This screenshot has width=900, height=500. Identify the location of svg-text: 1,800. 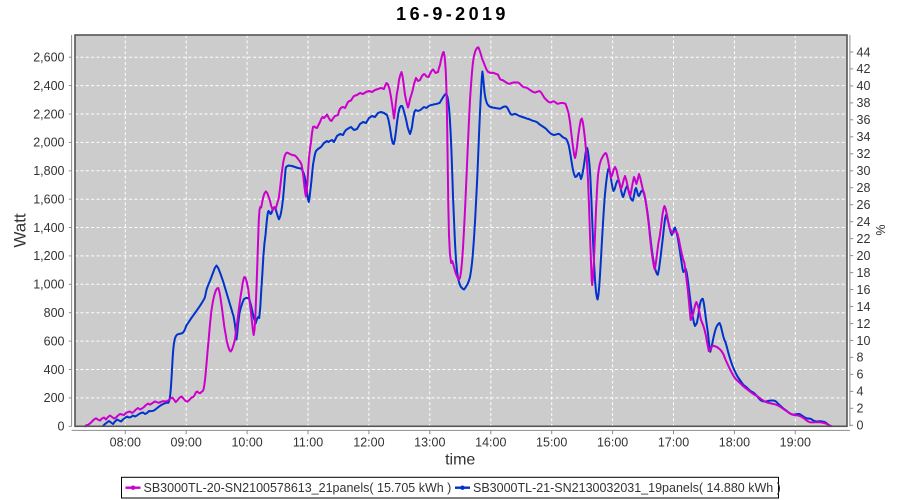
(48, 171).